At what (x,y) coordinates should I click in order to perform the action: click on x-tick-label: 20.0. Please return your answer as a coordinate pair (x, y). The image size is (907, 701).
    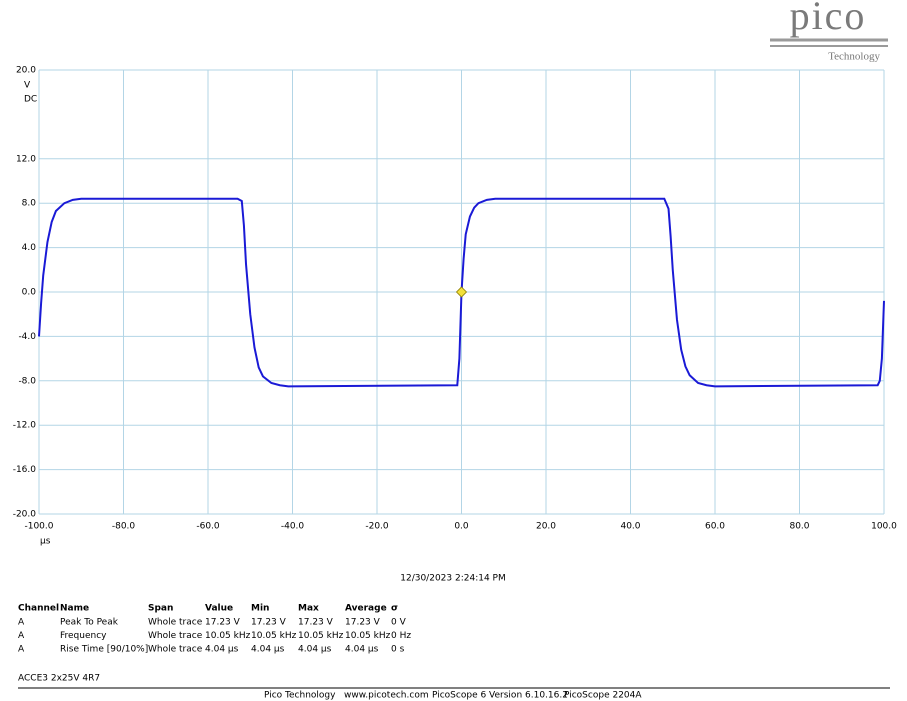
    Looking at the image, I should click on (546, 527).